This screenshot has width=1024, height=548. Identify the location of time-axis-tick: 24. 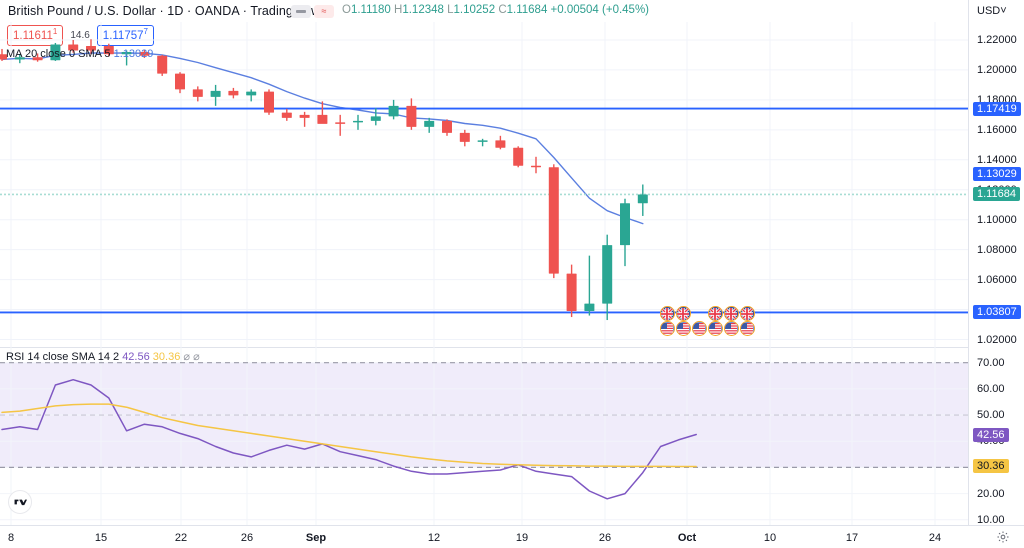
(935, 538).